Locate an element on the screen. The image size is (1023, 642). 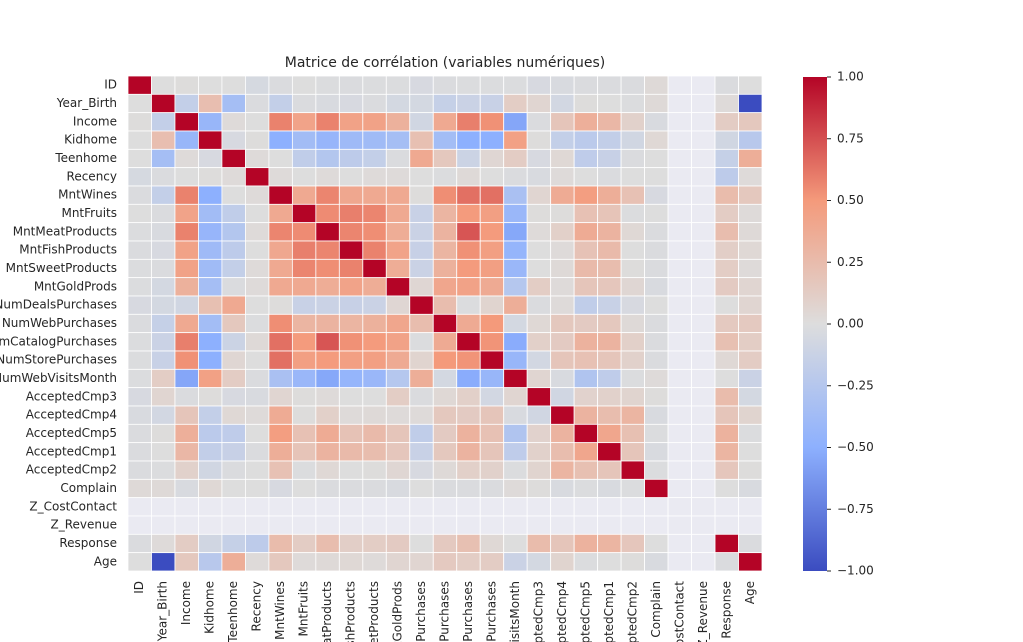
x-tick-label: Age is located at coordinates (750, 592).